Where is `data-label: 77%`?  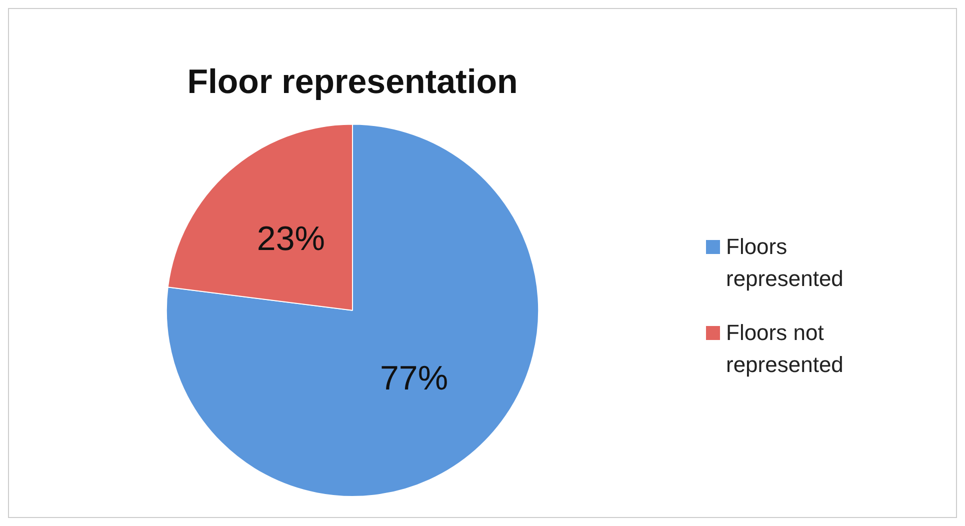 data-label: 77% is located at coordinates (414, 379).